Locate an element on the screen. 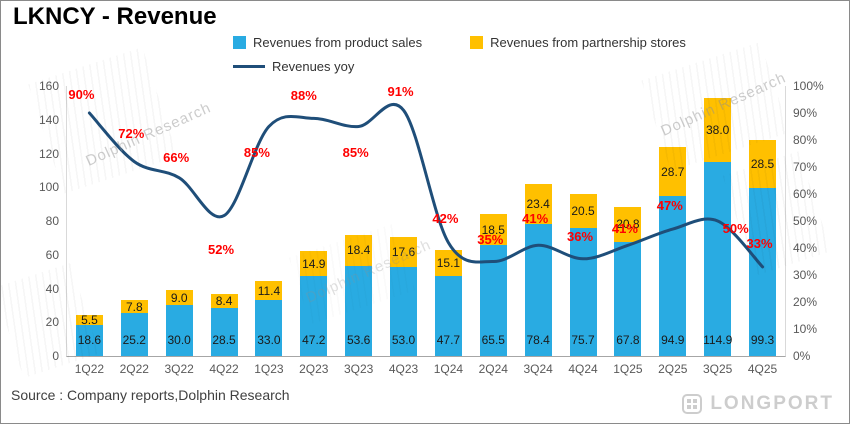 The height and width of the screenshot is (424, 850). product-value-label: 94.9 is located at coordinates (673, 340).